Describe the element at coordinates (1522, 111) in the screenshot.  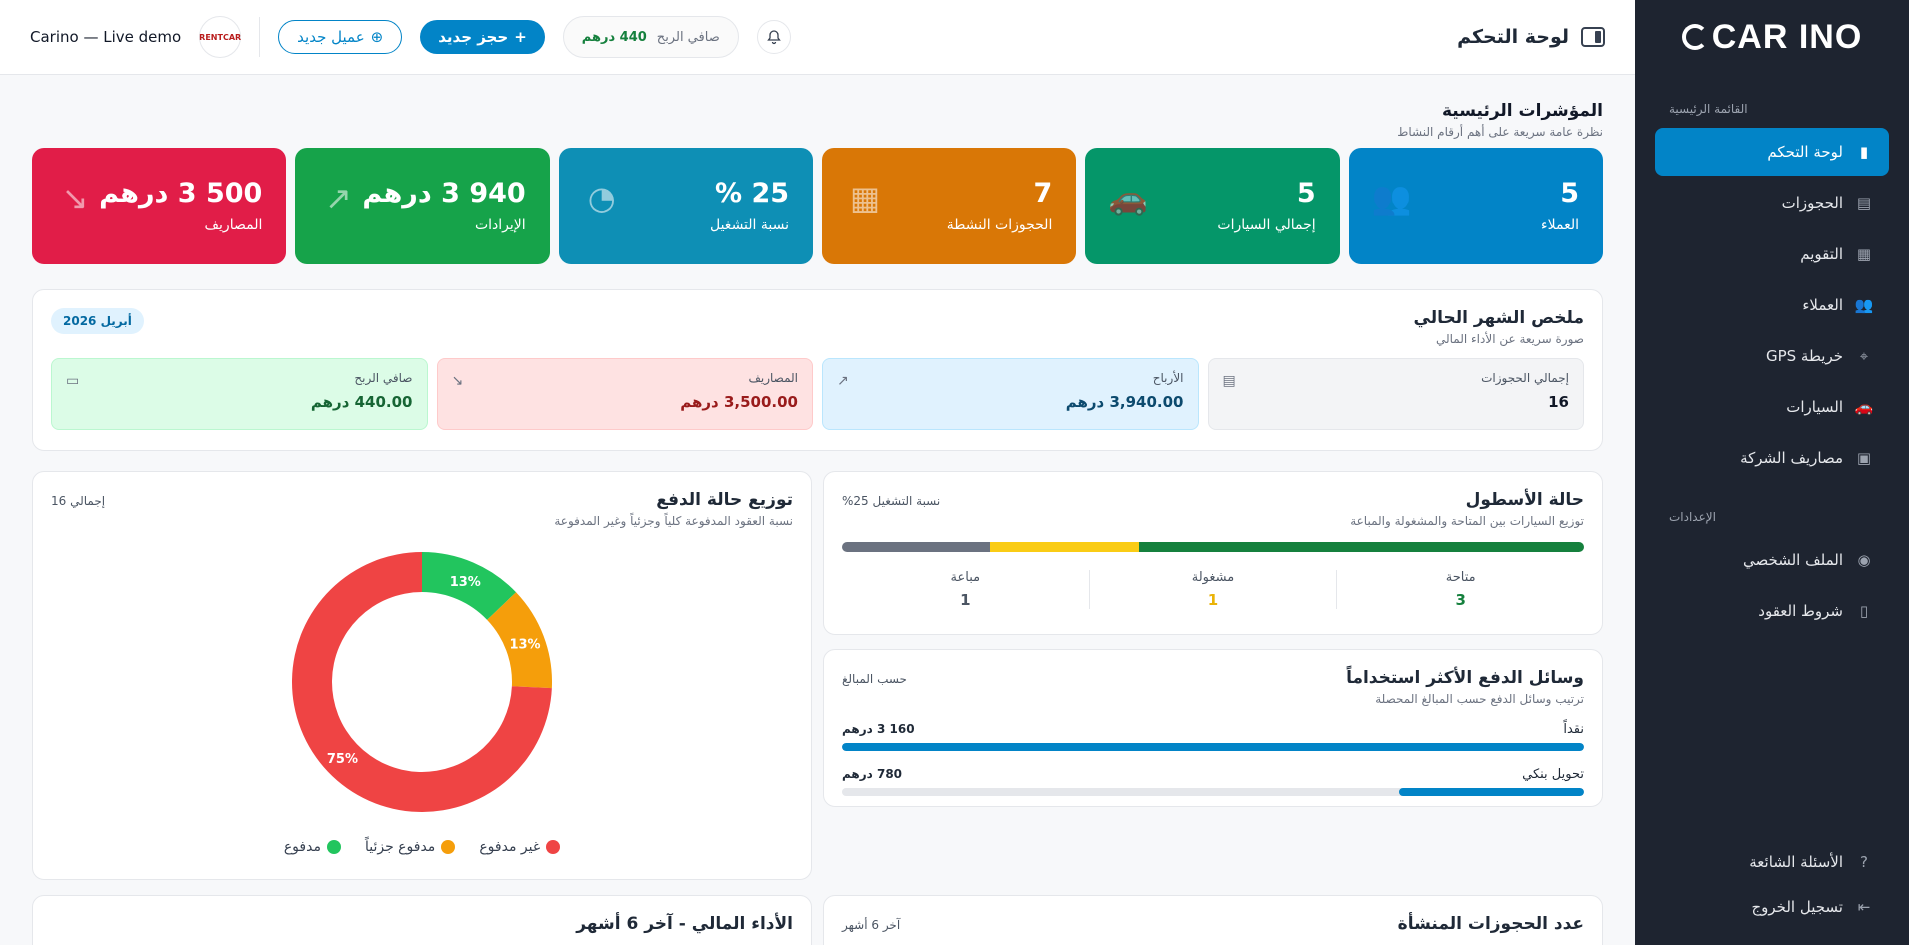
I see `kpi-section-title: المؤشرات الرئيسية` at that location.